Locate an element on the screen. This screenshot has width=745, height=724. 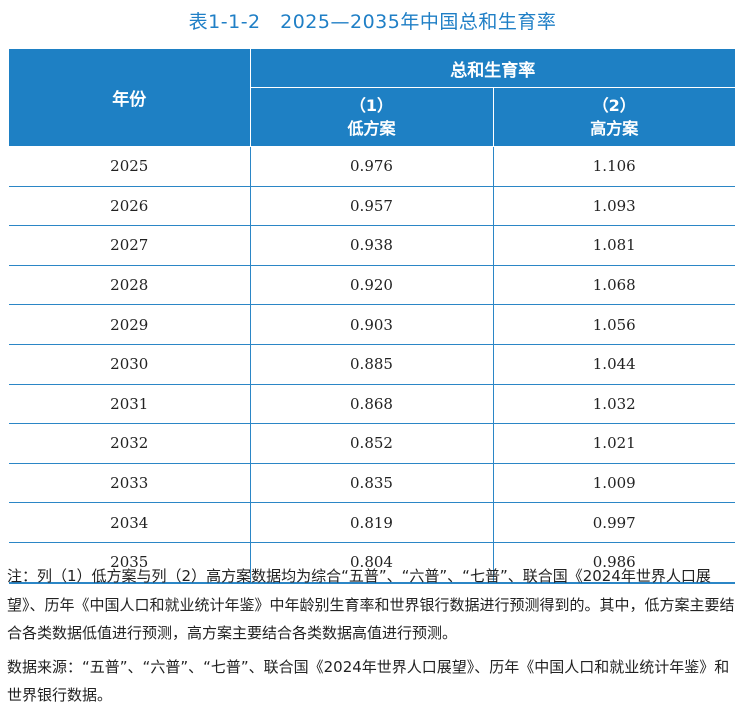
table-row: 2027 0.938 1.081 is located at coordinates (372, 245).